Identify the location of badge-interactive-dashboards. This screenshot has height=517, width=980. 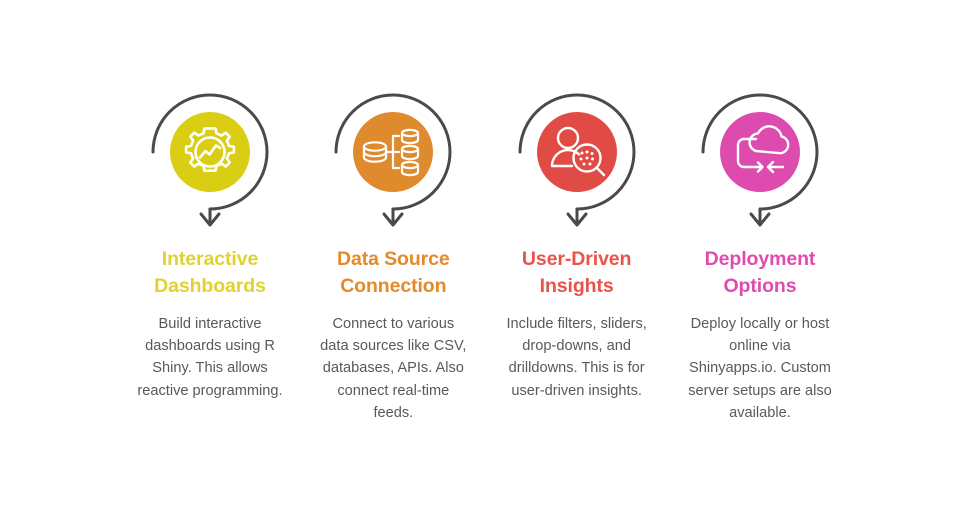
(210, 154).